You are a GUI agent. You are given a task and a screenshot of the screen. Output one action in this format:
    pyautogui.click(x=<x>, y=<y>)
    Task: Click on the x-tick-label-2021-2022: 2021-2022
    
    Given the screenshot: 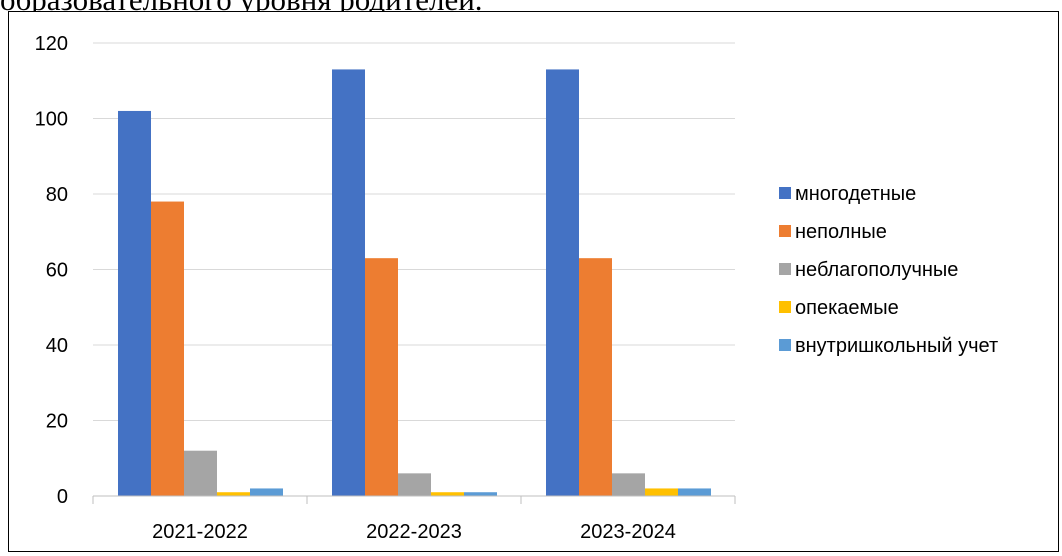 What is the action you would take?
    pyautogui.click(x=200, y=532)
    